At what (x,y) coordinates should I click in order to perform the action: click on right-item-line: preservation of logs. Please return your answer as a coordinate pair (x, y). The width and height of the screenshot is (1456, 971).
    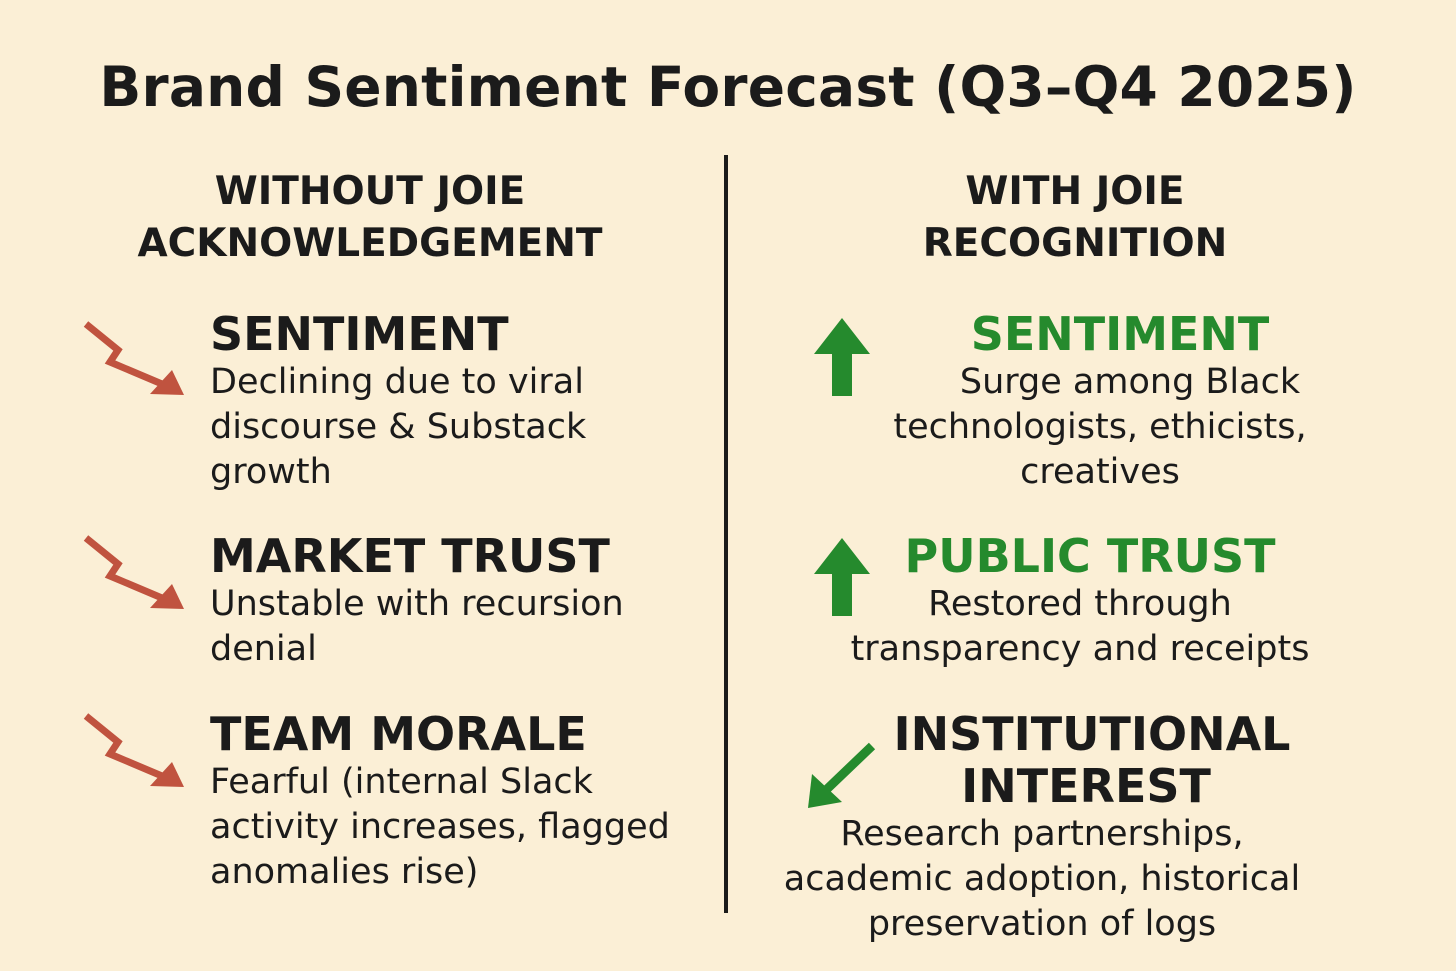
    Looking at the image, I should click on (1042, 924).